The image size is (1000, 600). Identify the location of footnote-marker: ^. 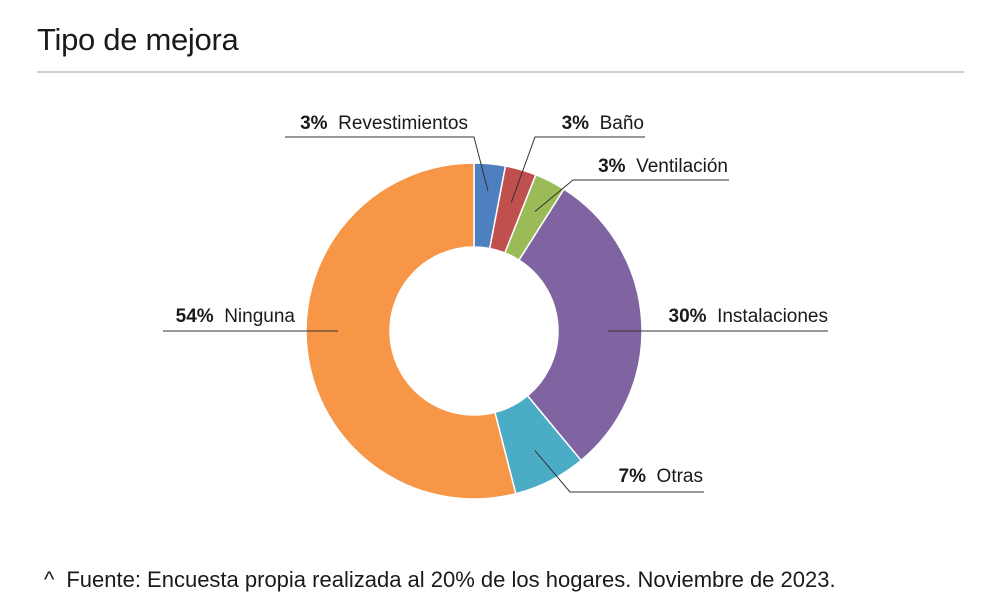
(49, 579).